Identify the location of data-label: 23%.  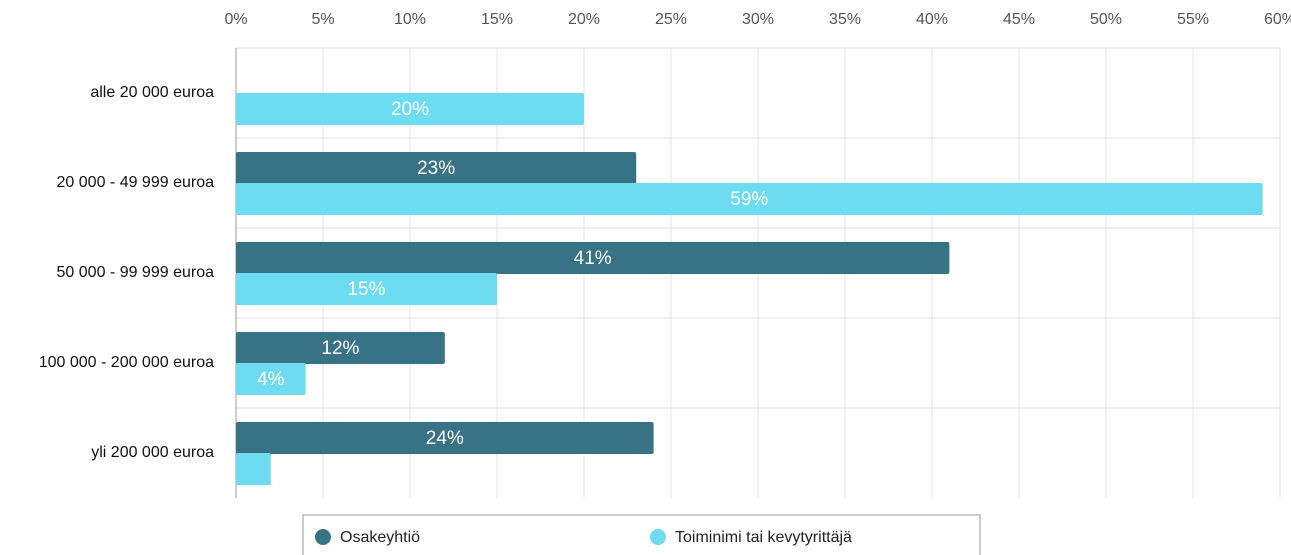
(436, 168).